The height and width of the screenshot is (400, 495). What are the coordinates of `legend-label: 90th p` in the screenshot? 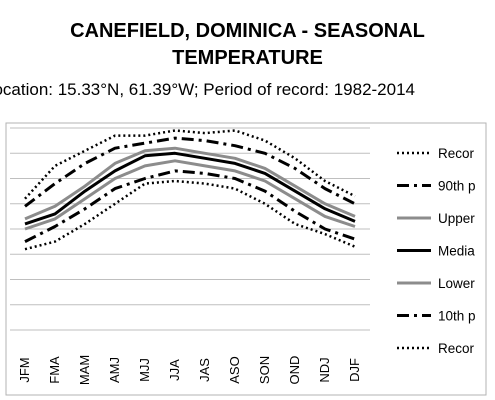 It's located at (457, 186).